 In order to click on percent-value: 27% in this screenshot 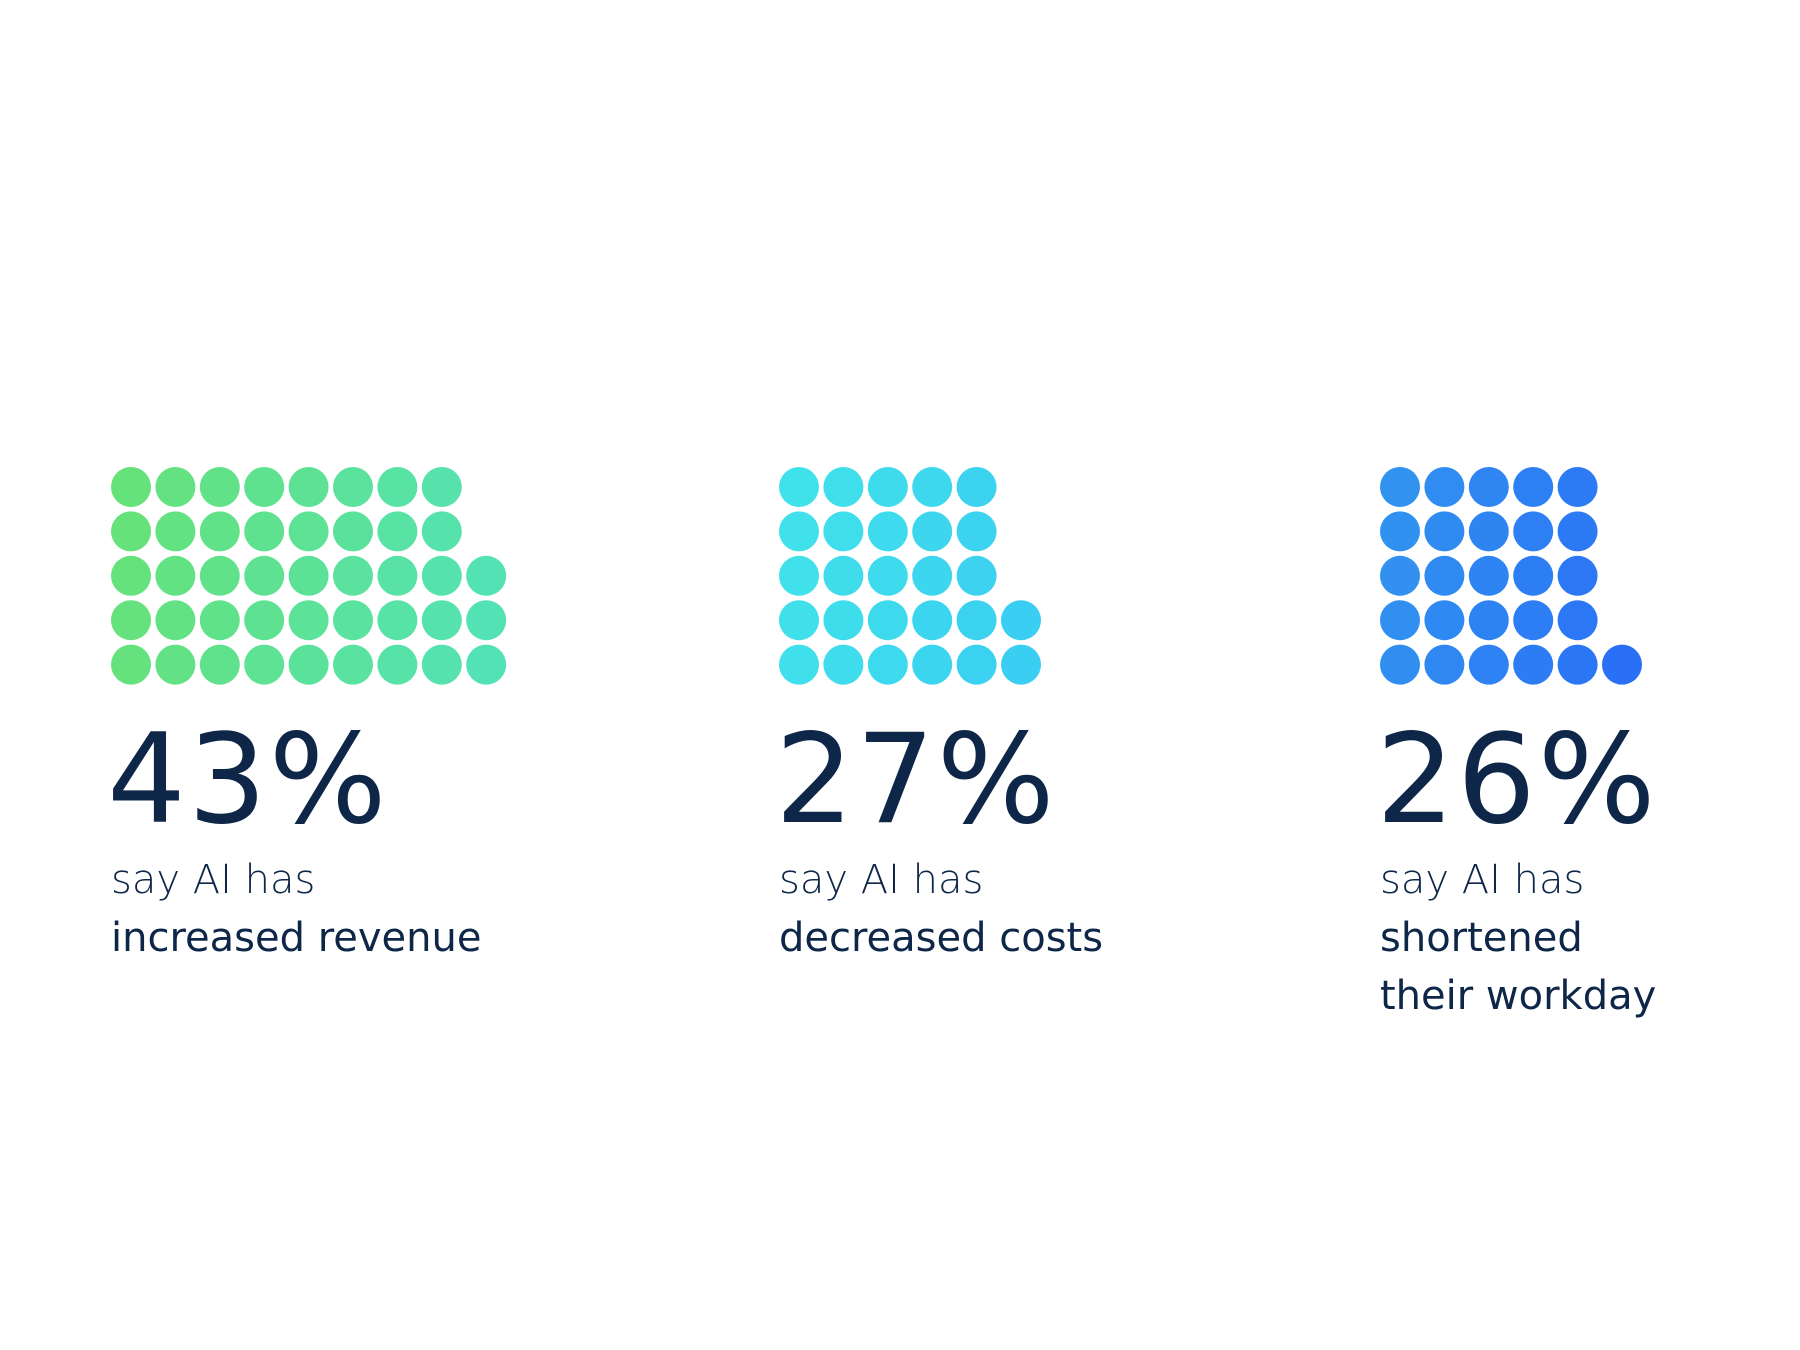, I will do `click(916, 780)`.